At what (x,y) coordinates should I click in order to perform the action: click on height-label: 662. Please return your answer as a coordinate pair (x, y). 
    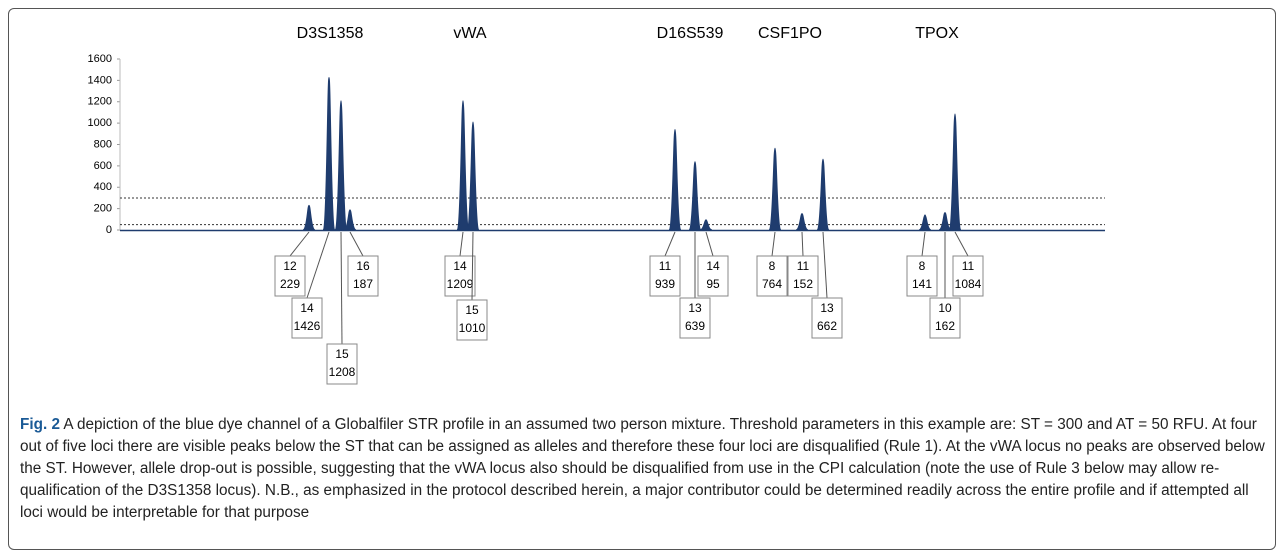
    Looking at the image, I should click on (827, 326).